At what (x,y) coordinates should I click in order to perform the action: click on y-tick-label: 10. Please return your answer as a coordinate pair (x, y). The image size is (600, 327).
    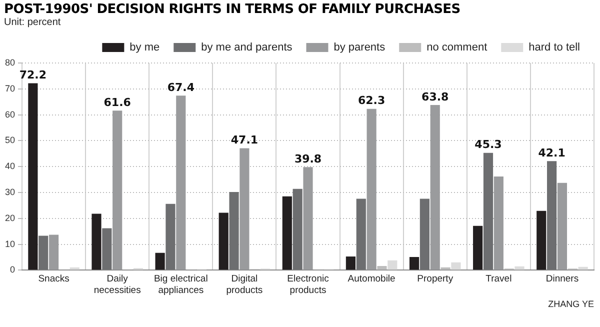
    Looking at the image, I should click on (10, 243).